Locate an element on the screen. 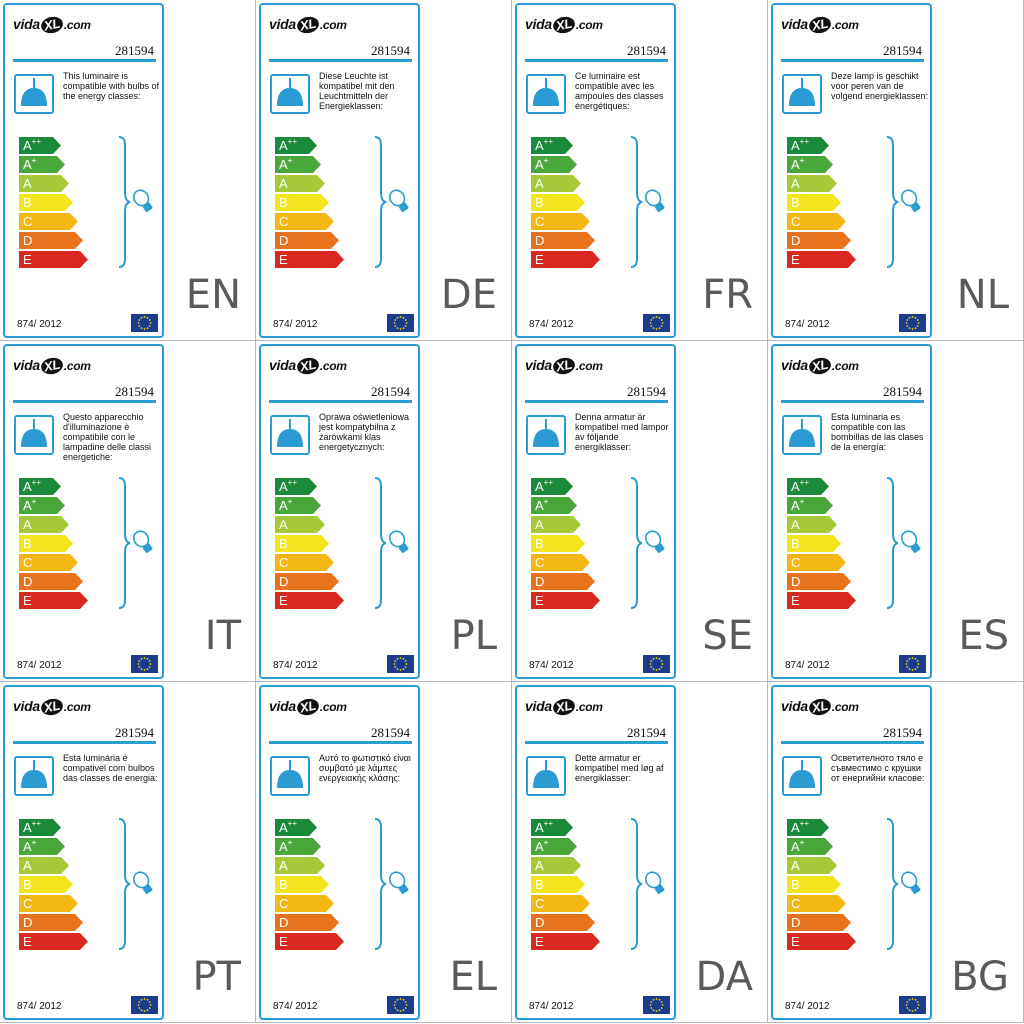 This screenshot has width=1024, height=1024. eu-flag-icon is located at coordinates (144, 664).